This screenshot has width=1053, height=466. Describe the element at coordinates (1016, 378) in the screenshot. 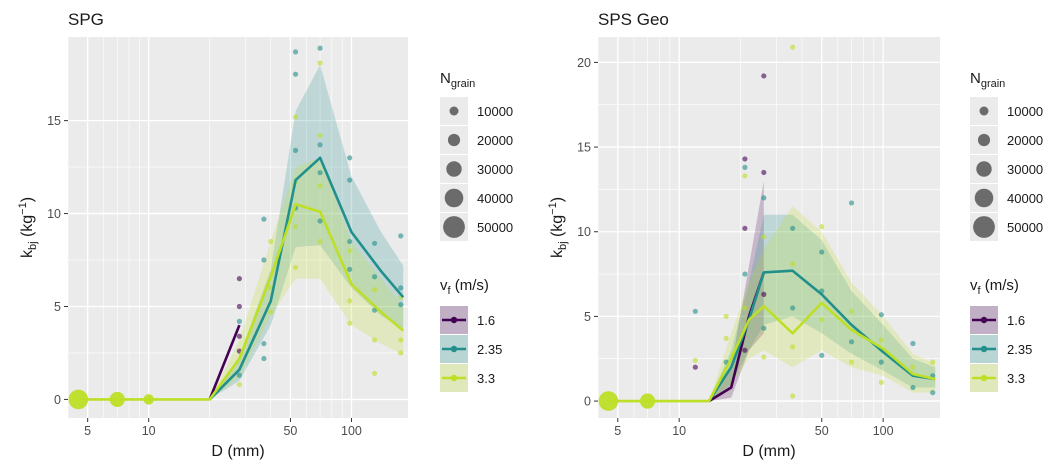

I see `color-legend-label: 3.3` at that location.